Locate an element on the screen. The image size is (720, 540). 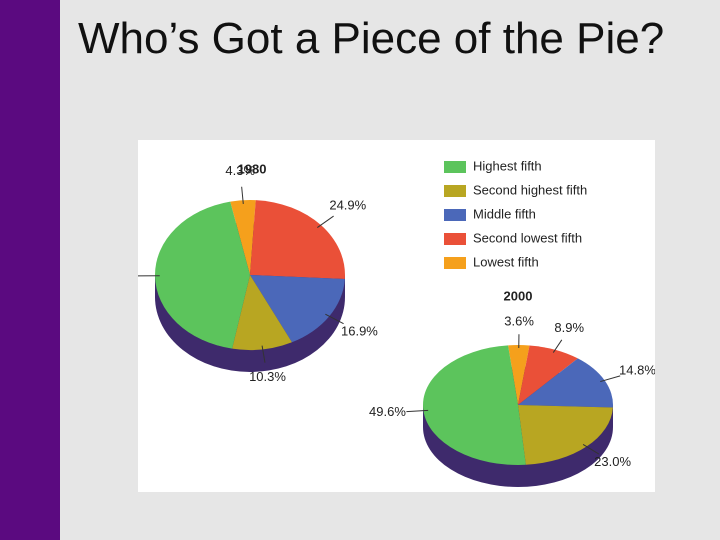
data-label: 14.8% is located at coordinates (637, 369).